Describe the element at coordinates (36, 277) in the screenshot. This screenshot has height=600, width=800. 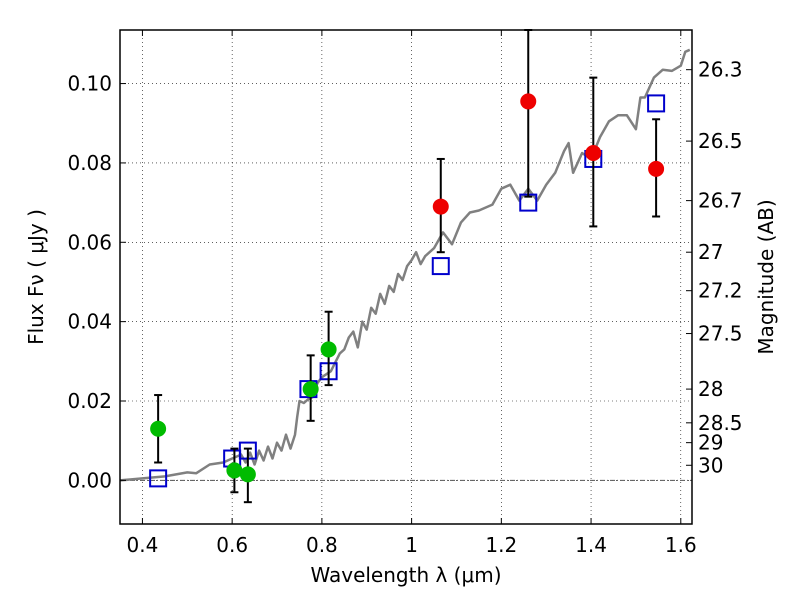
I see `y-axis-title: Flux Fν ( μJy )` at that location.